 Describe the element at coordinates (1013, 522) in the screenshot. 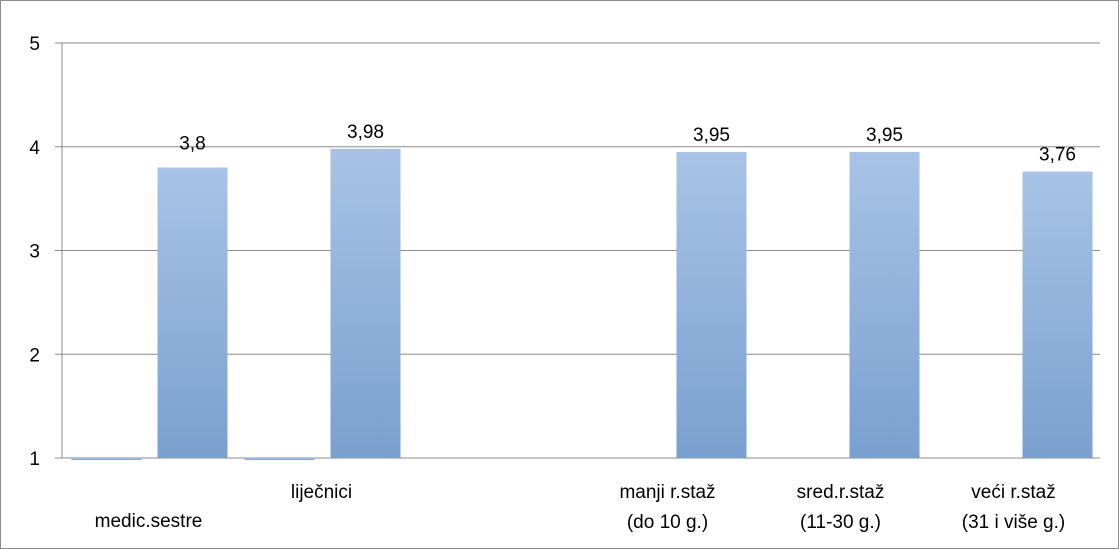

I see `x-category-label: (31 i više g.)` at that location.